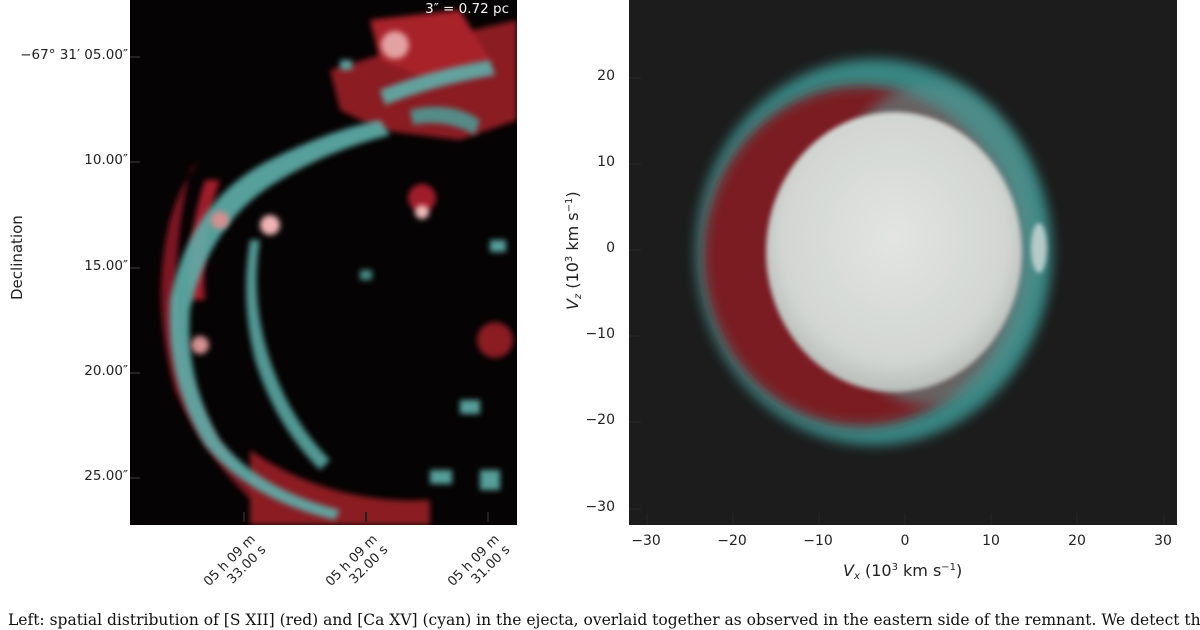  What do you see at coordinates (569, 259) in the screenshot?
I see `ylabel-superscript: 3` at bounding box center [569, 259].